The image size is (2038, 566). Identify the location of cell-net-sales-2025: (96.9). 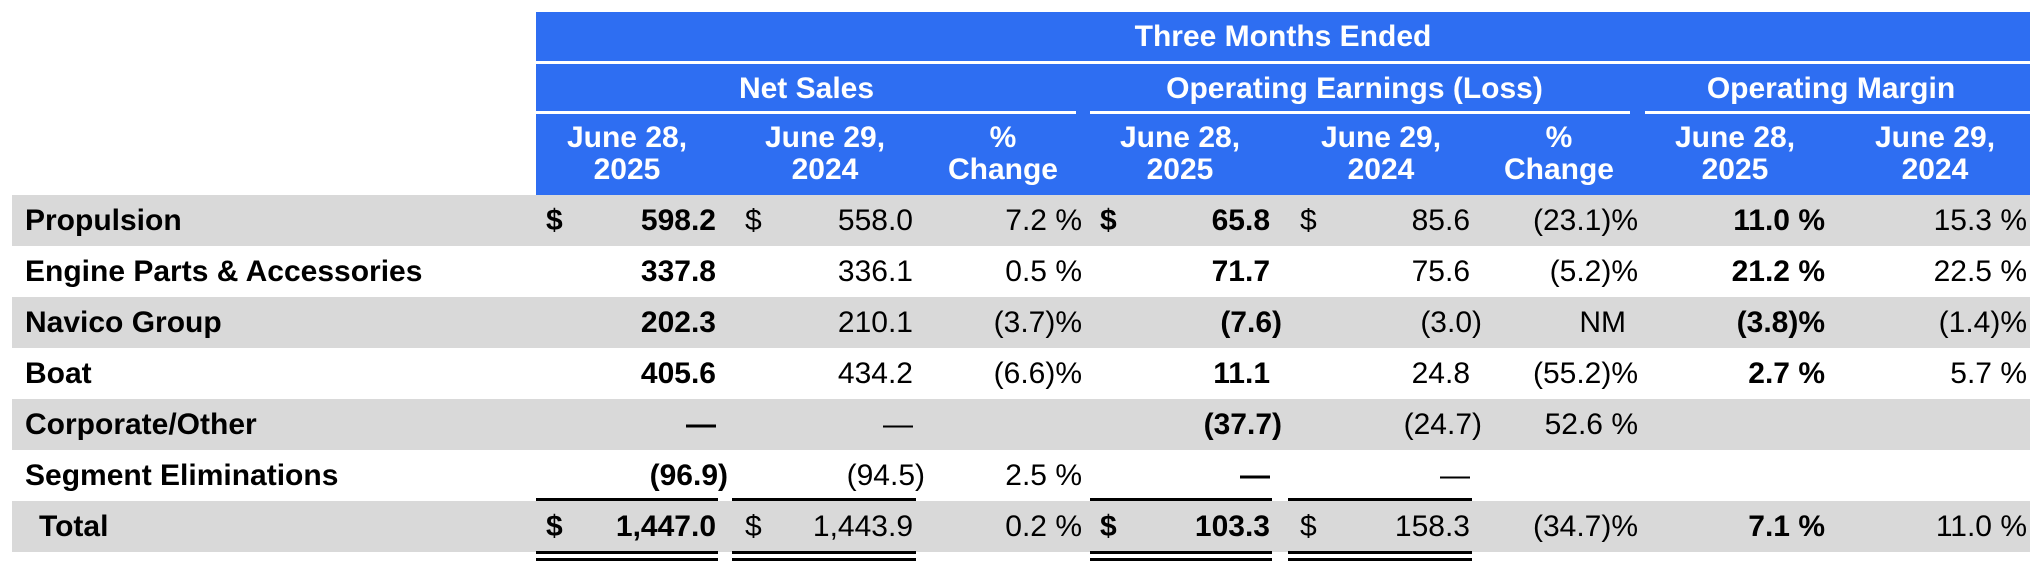
(688, 475).